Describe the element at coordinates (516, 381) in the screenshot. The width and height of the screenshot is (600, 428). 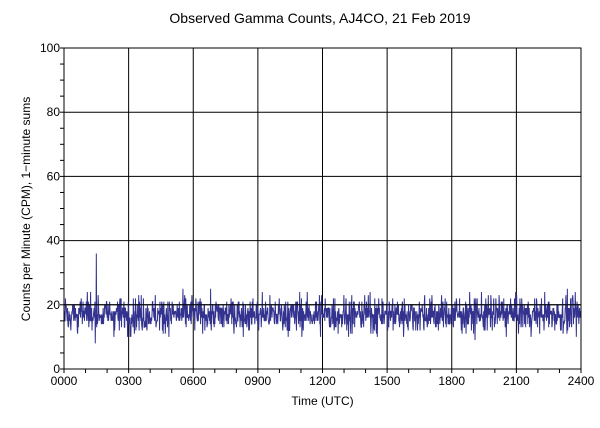
I see `x-tick-label: 2100` at that location.